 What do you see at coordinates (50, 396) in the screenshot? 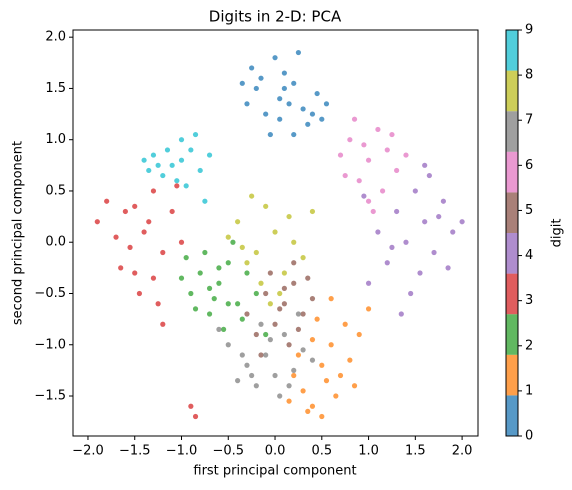
I see `y-tick-label: −1.5` at bounding box center [50, 396].